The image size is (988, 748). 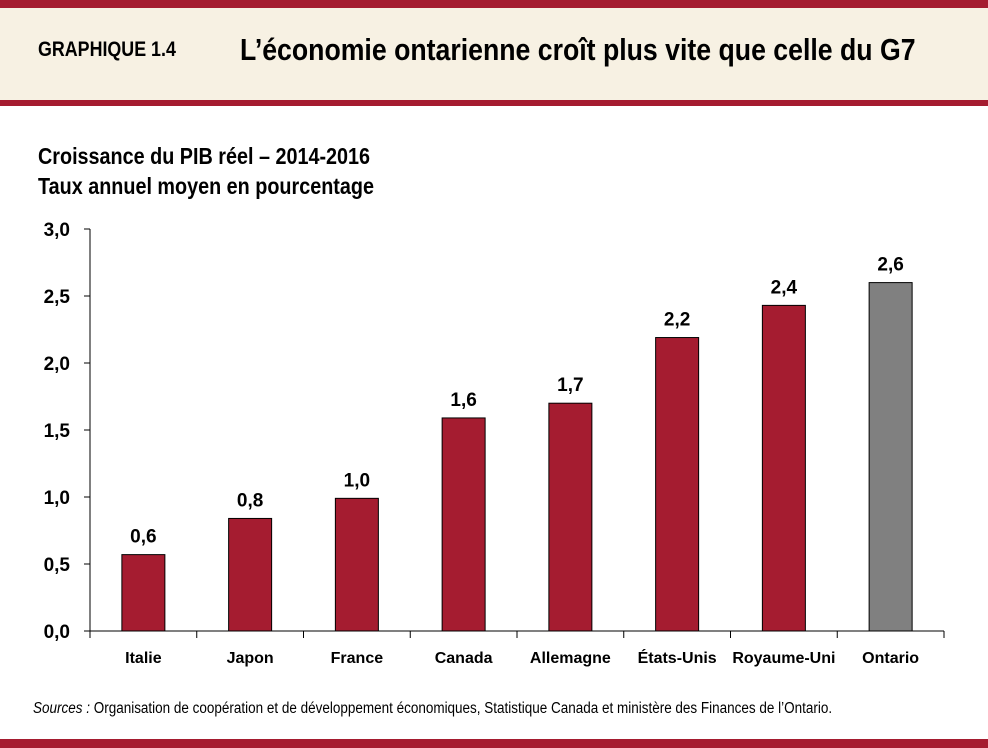 I want to click on chart-units: Taux annuel moyen en pourcentage, so click(x=206, y=186).